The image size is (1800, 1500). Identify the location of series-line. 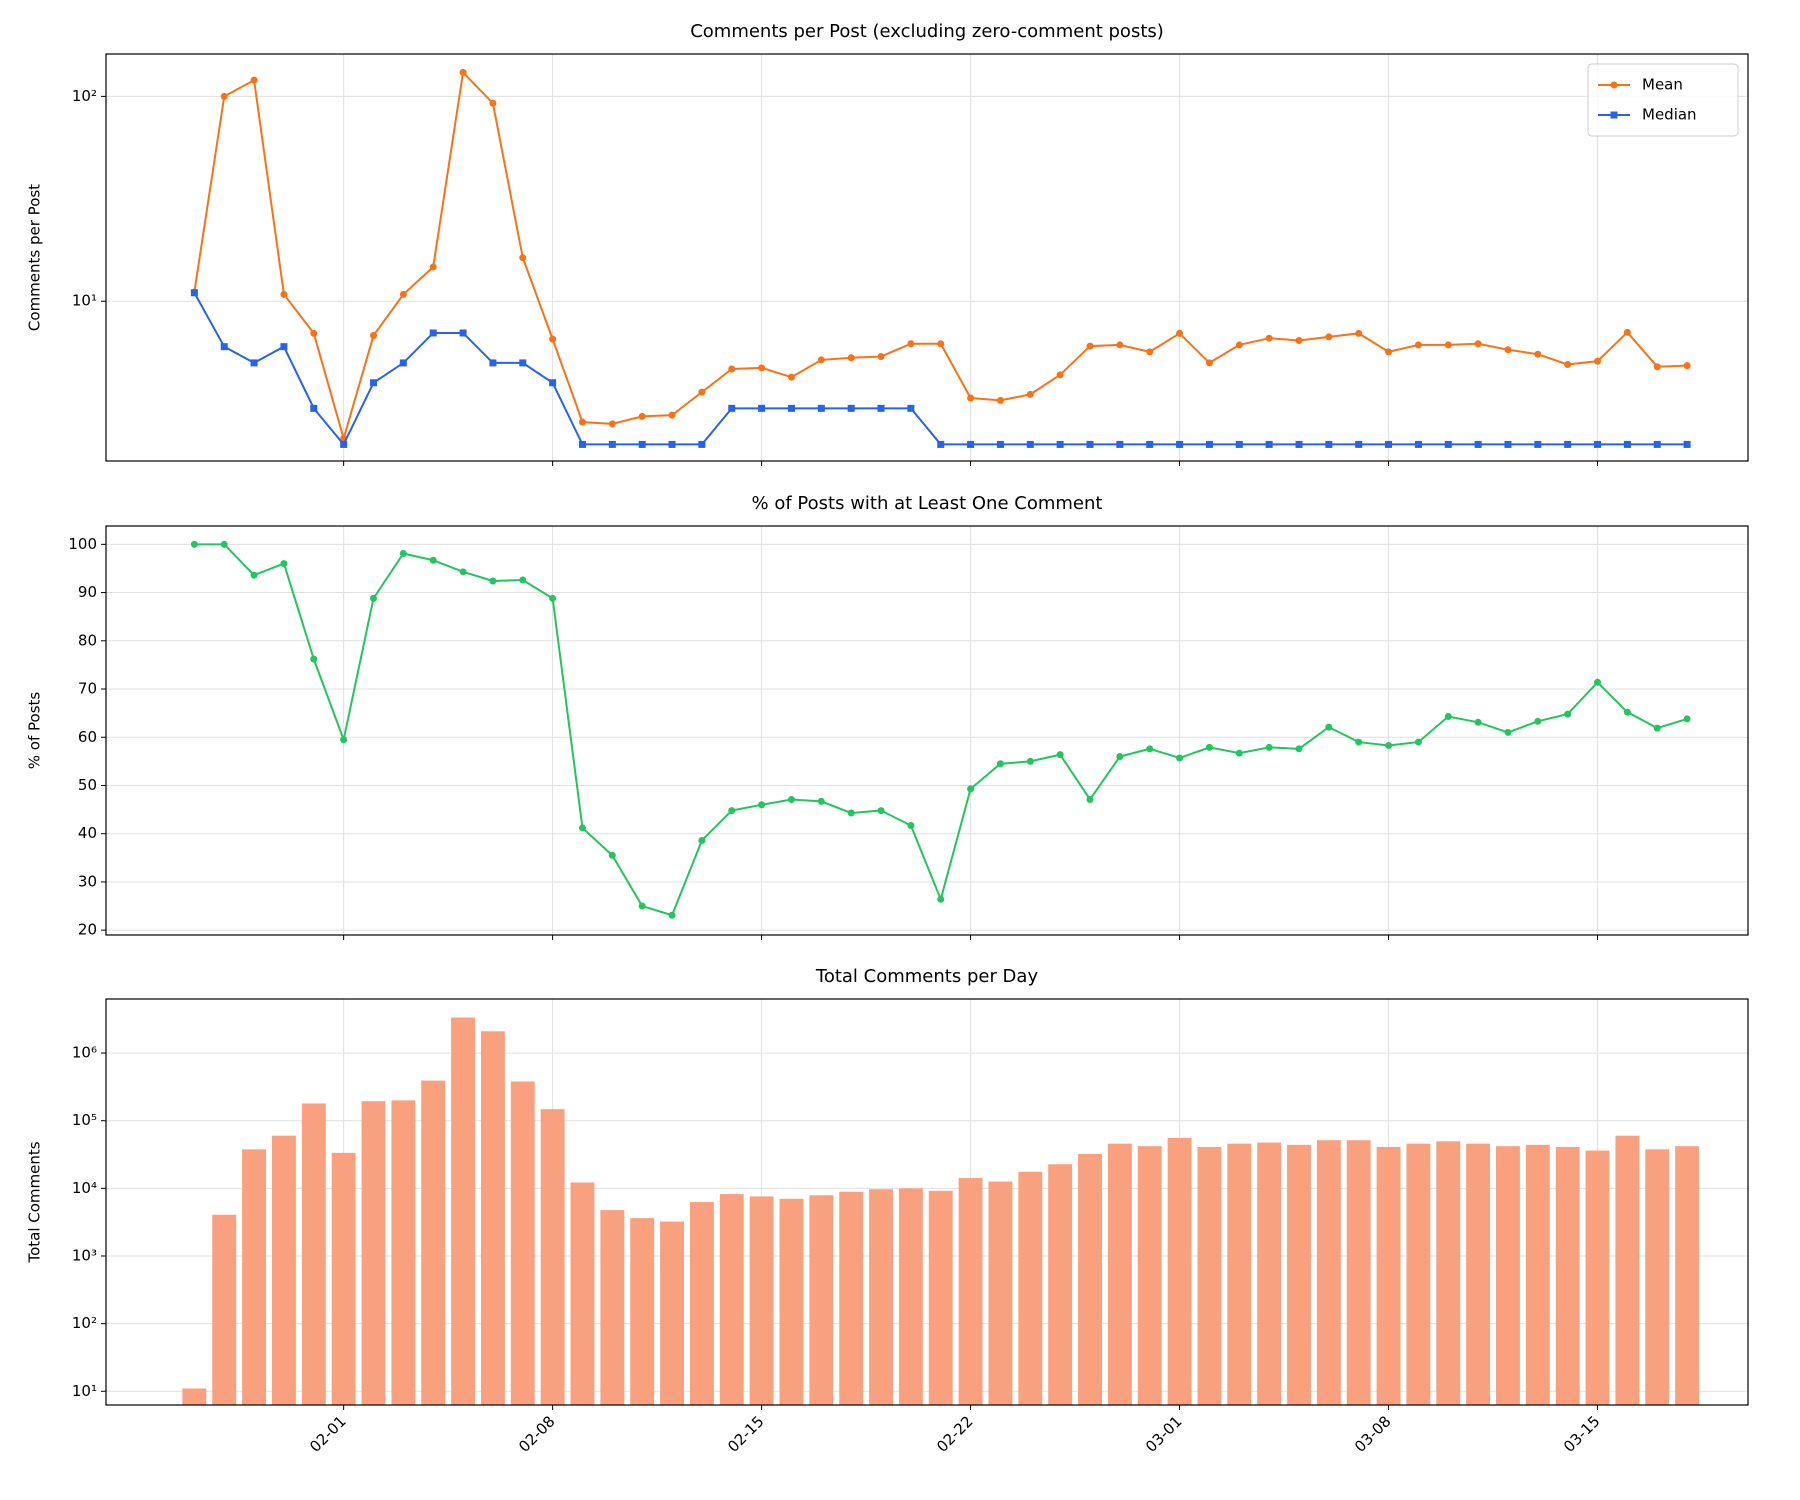
(940, 369).